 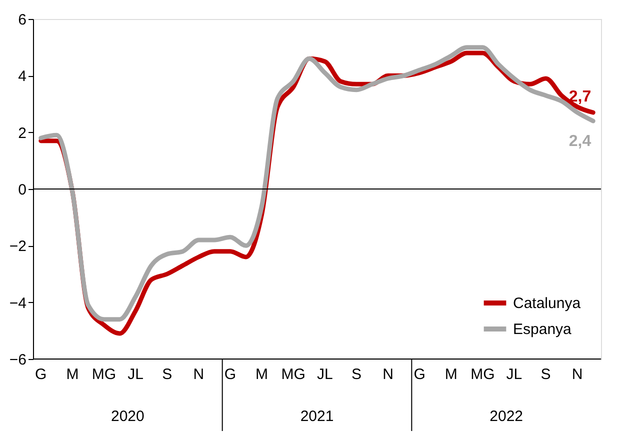 I want to click on text: 2022, so click(x=507, y=416).